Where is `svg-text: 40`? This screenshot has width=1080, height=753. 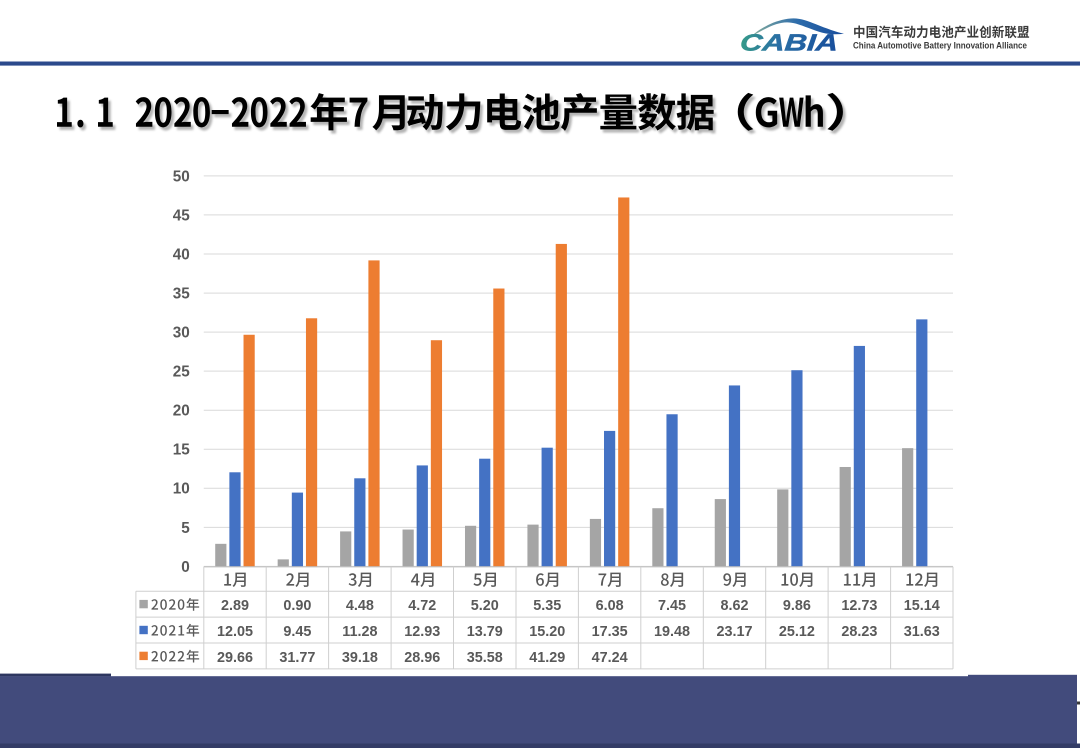 svg-text: 40 is located at coordinates (181, 254).